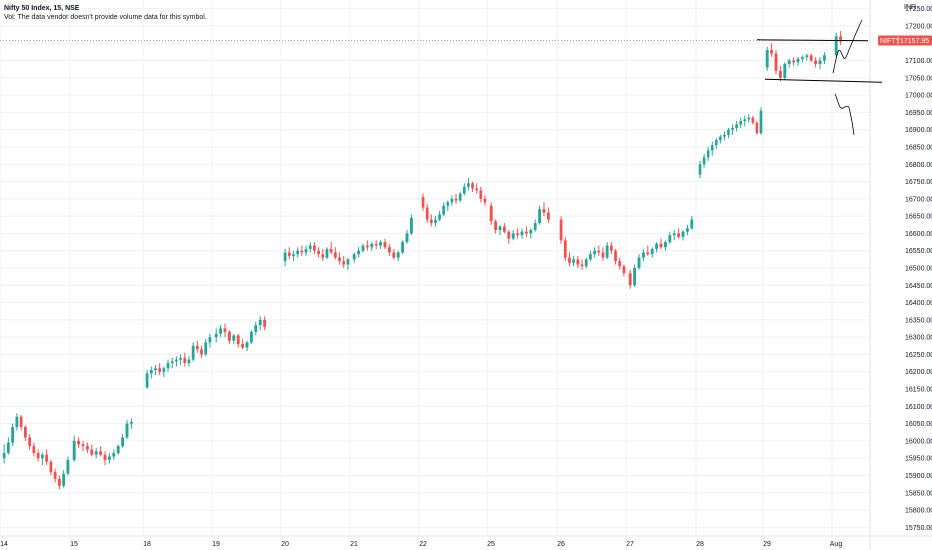 The height and width of the screenshot is (550, 932). I want to click on y-tick-label: 15900.00, so click(918, 476).